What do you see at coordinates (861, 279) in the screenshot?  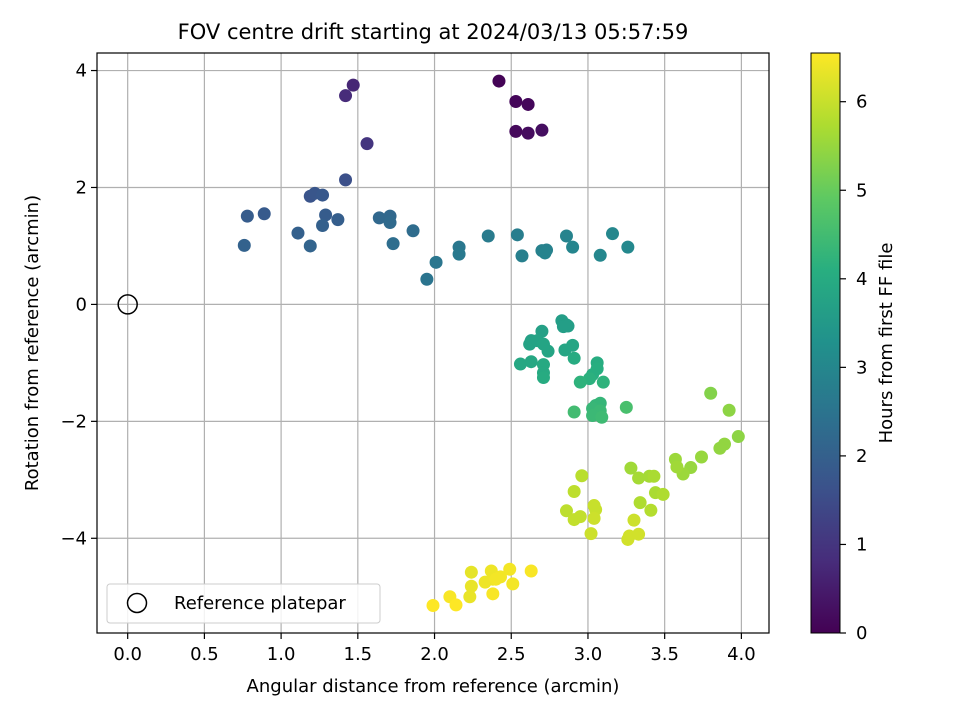 I see `colorbar-tick-label: 4` at bounding box center [861, 279].